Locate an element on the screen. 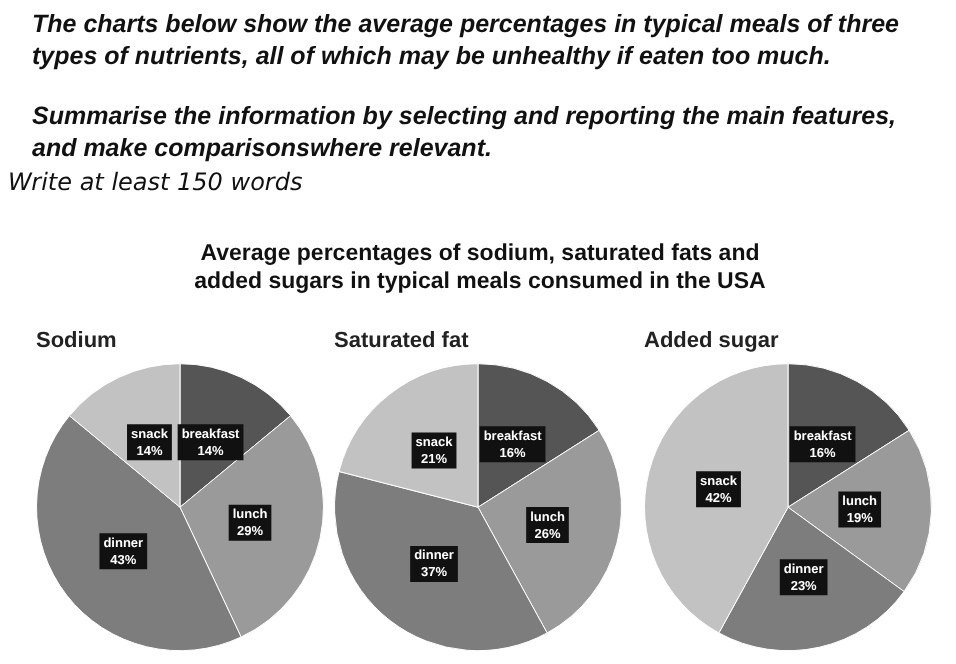 The height and width of the screenshot is (664, 956). text: Summarise the information by selecting and reporting the main features, and make comparisonswhere relevant. is located at coordinates (465, 132).